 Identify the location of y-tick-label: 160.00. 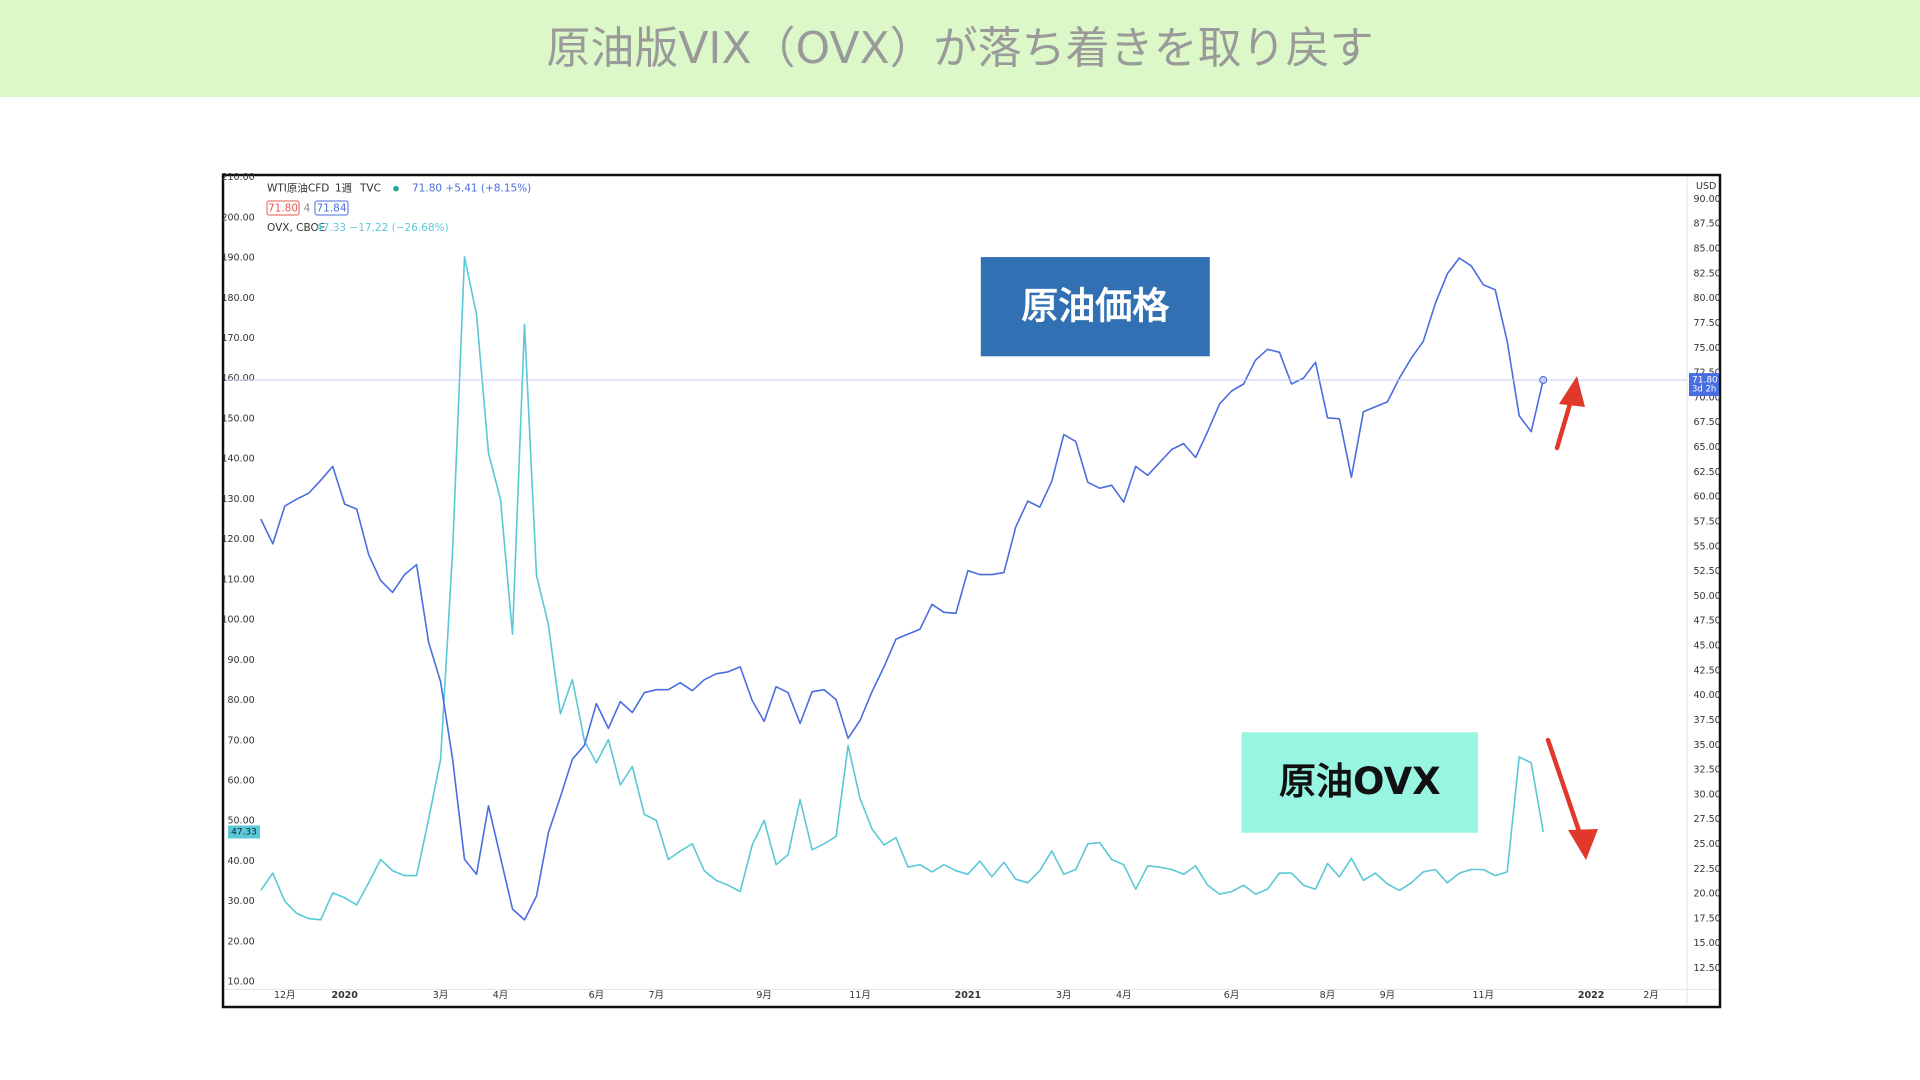
(237, 378).